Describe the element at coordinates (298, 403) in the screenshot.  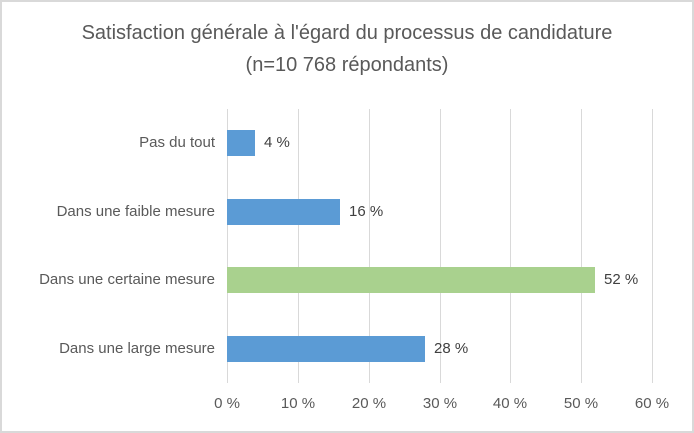
I see `x-axis-label: 10 %` at that location.